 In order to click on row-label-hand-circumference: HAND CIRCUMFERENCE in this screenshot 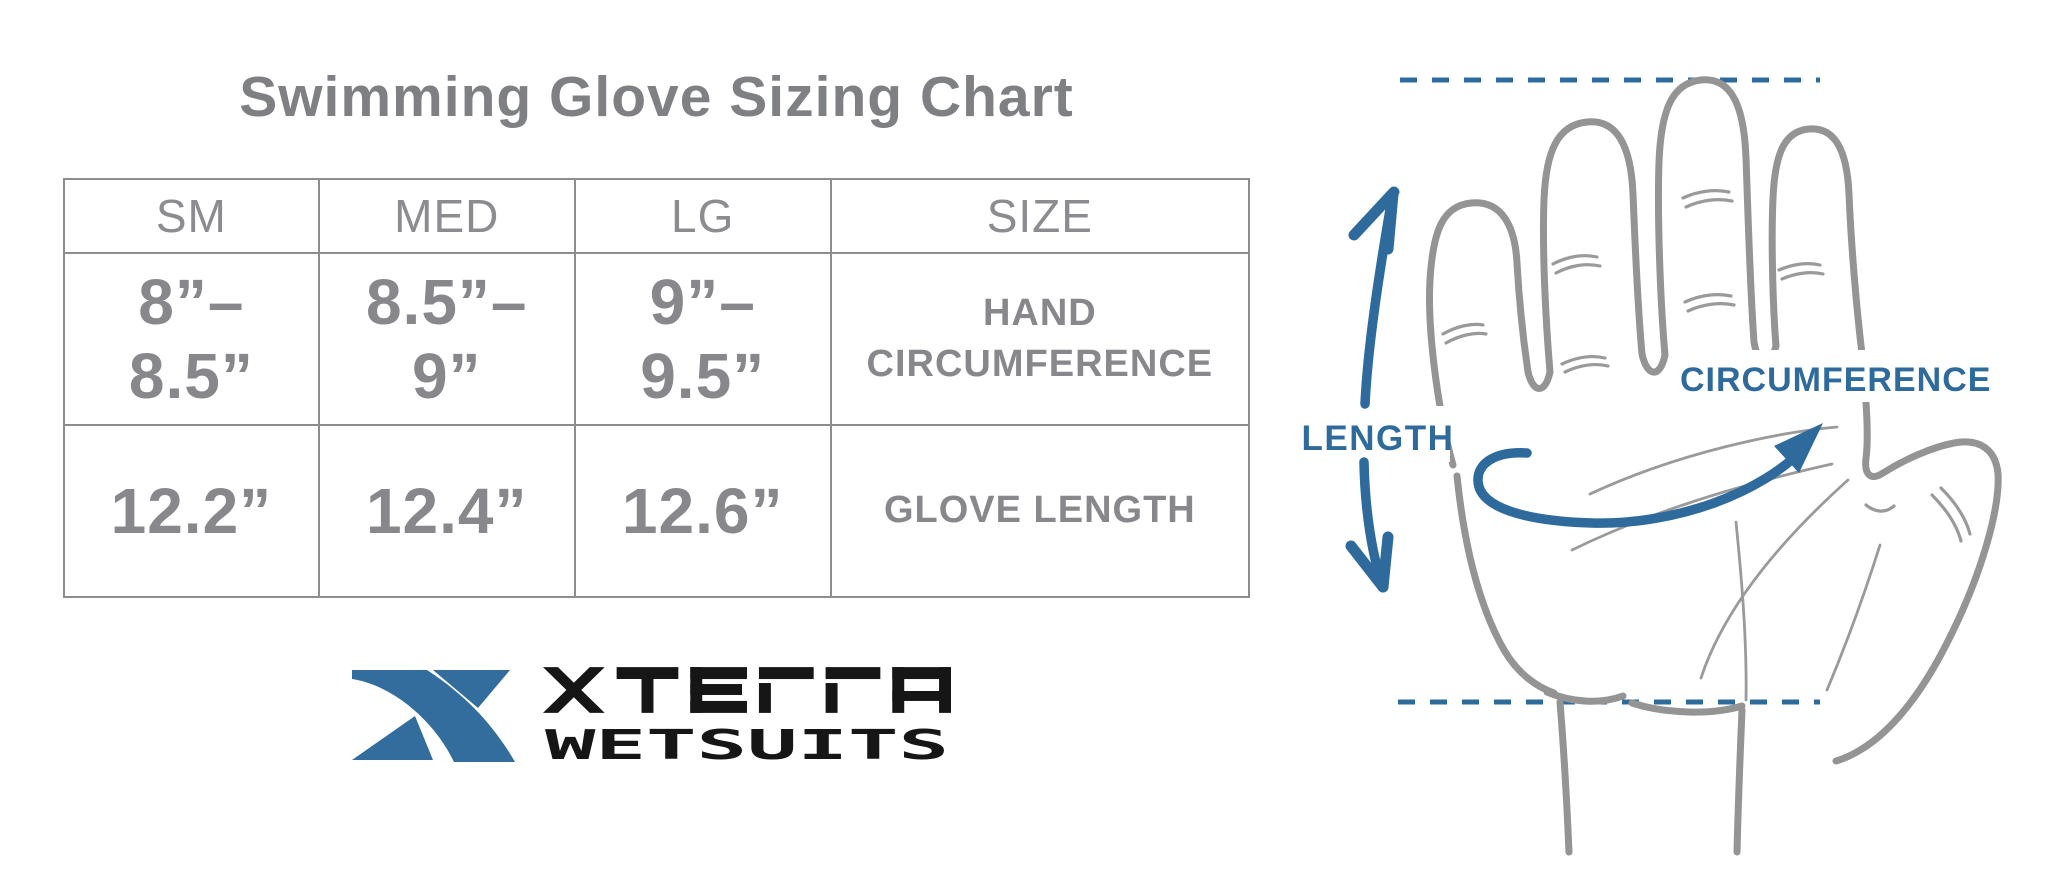, I will do `click(1040, 339)`.